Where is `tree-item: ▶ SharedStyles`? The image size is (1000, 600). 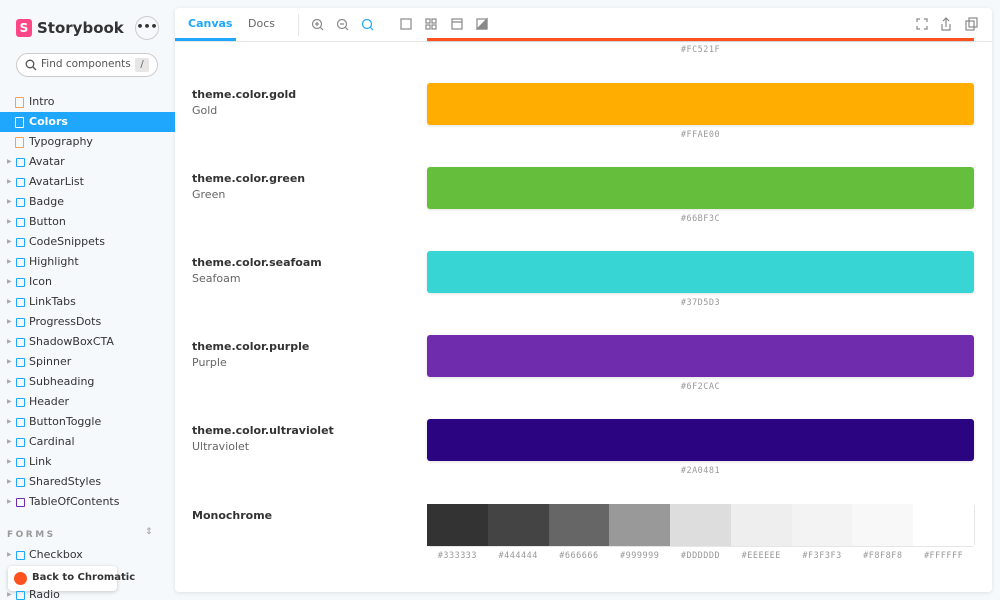
tree-item: ▶ SharedStyles is located at coordinates (87, 482).